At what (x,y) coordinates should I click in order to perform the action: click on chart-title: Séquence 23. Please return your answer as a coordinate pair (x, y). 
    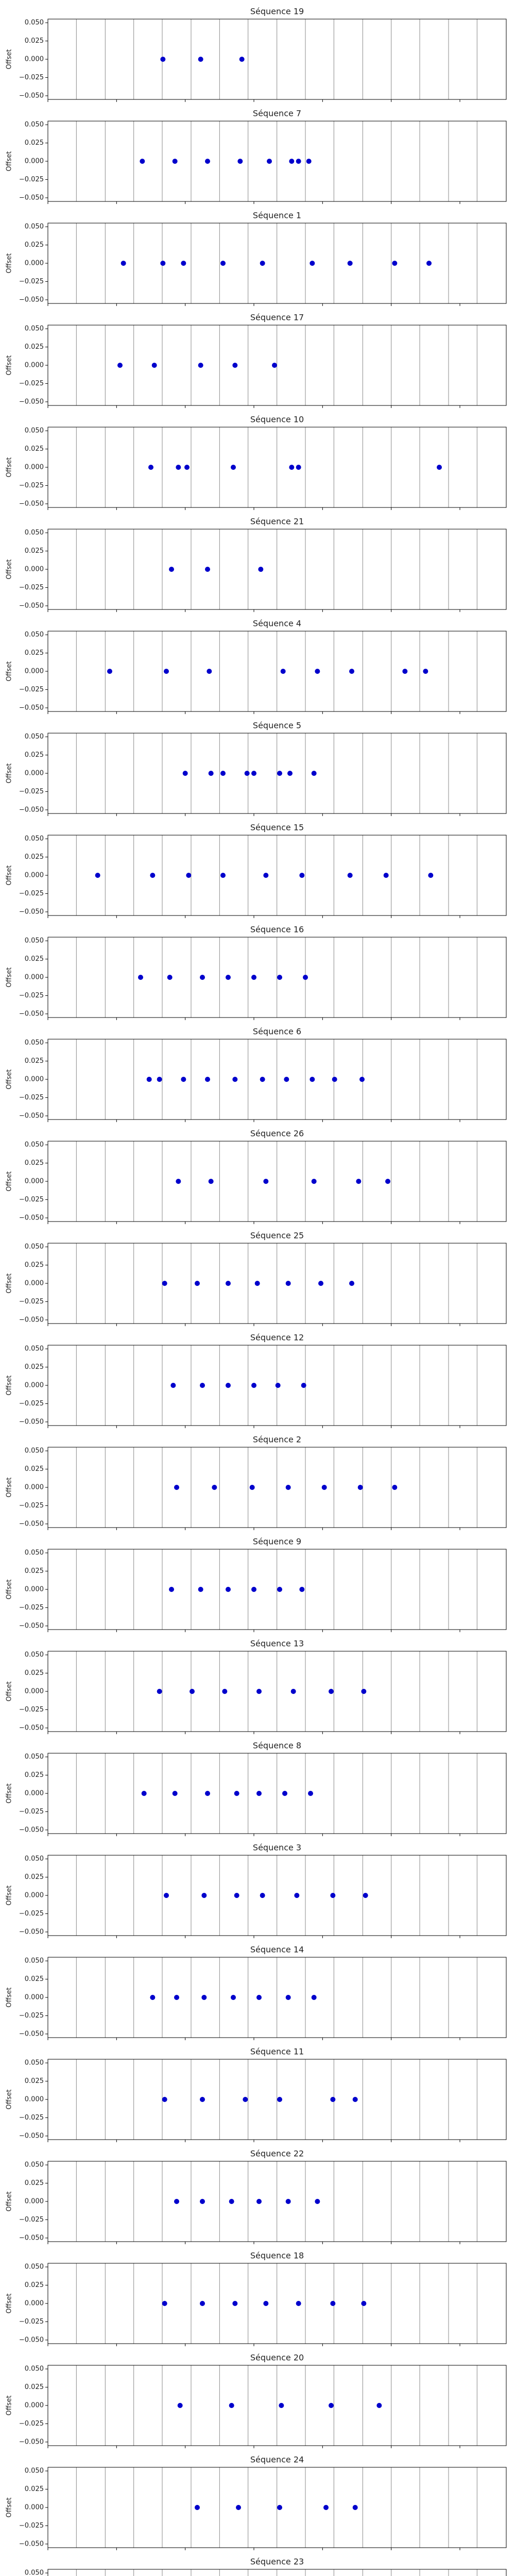
    Looking at the image, I should click on (277, 2562).